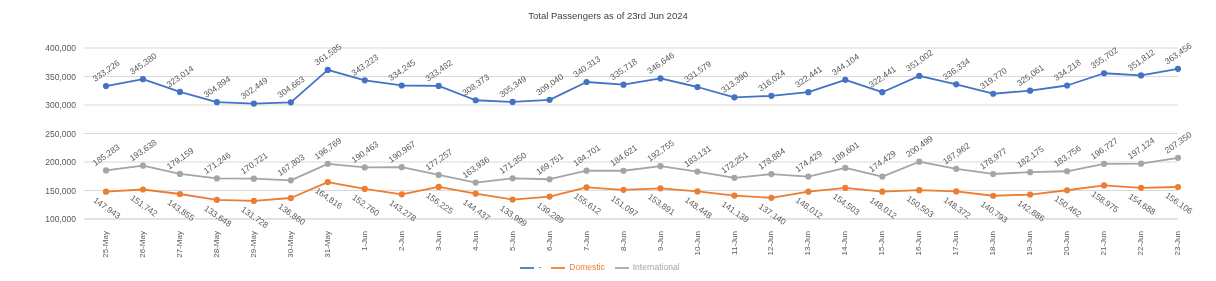 Image resolution: width=1216 pixels, height=281 pixels. What do you see at coordinates (61, 133) in the screenshot?
I see `y-tick-label: 250,000` at bounding box center [61, 133].